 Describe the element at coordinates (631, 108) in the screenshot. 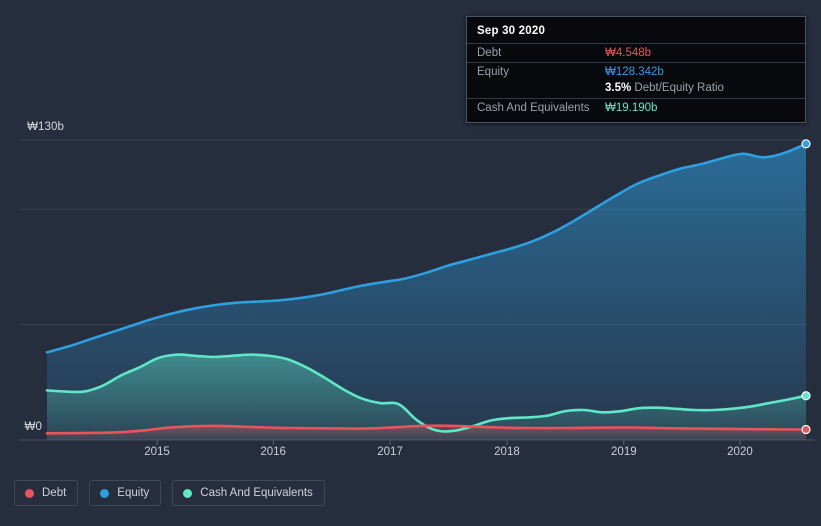

I see `tooltip-value-cash: ₩19.190b` at that location.